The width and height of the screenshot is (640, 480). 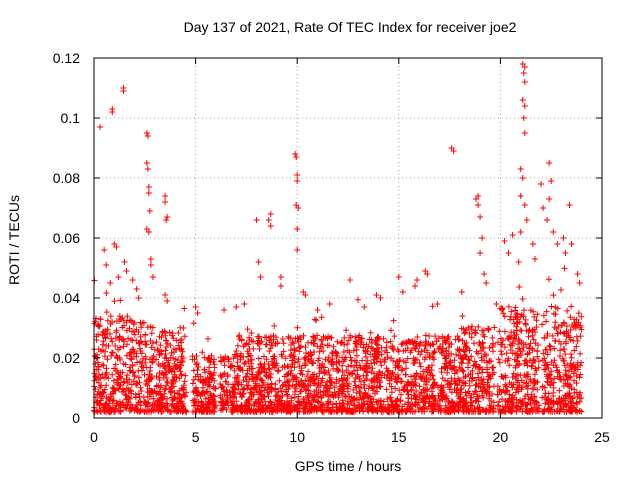 I want to click on x-tick-label: 0, so click(x=94, y=437).